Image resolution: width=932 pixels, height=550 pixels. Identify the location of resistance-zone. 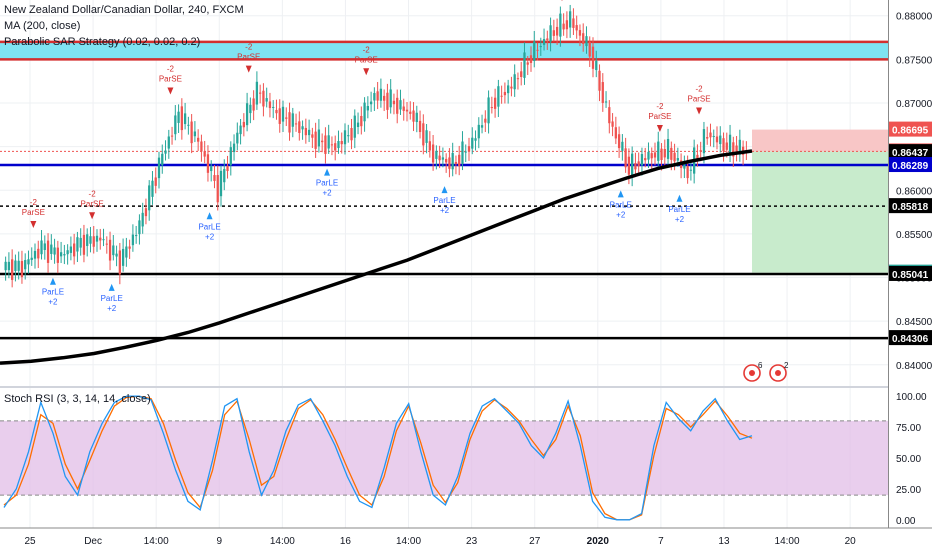
(444, 50).